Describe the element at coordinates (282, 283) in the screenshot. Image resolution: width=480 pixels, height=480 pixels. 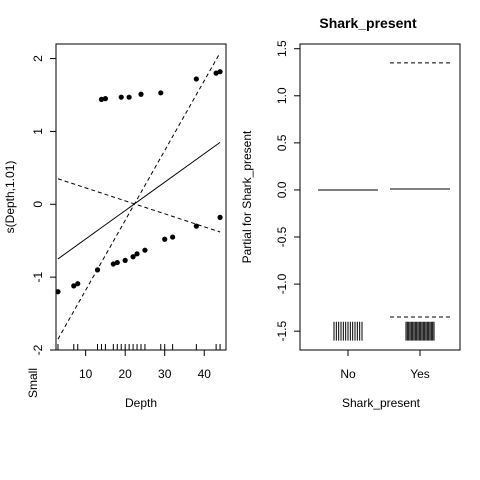
I see `right-y-tick-label: -1.0` at that location.